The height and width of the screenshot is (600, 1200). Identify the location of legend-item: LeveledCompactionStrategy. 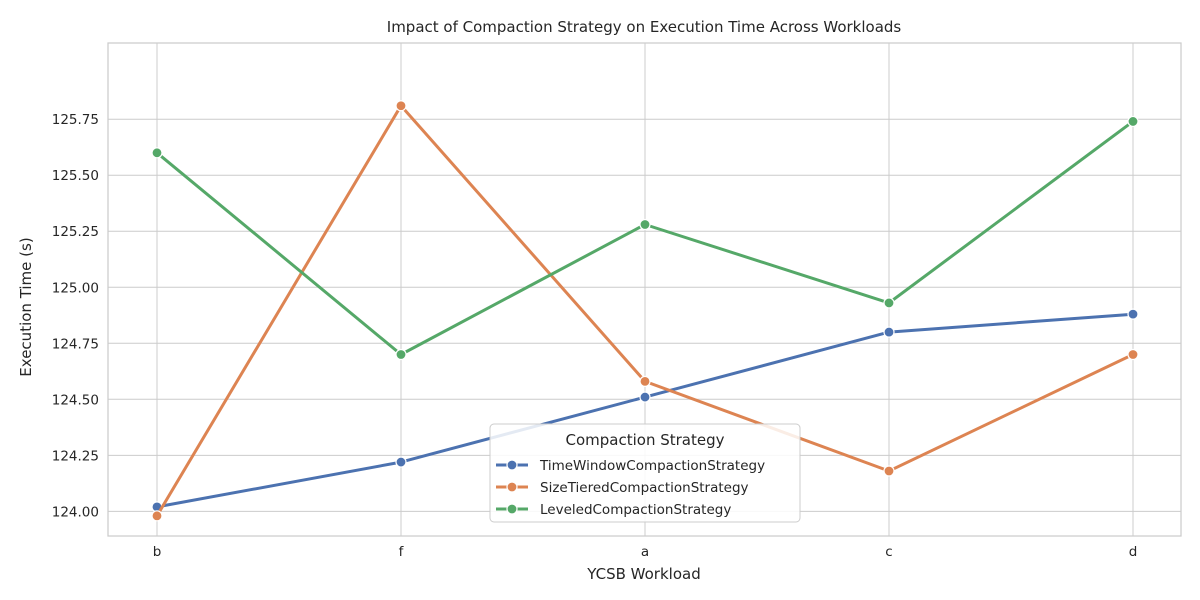
(613, 510).